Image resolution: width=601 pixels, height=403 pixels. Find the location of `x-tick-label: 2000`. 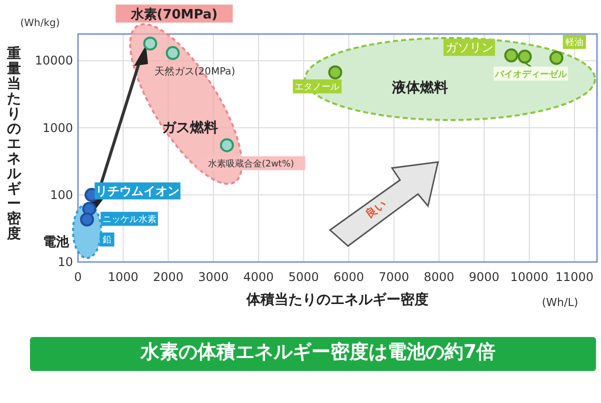

x-tick-label: 2000 is located at coordinates (168, 277).